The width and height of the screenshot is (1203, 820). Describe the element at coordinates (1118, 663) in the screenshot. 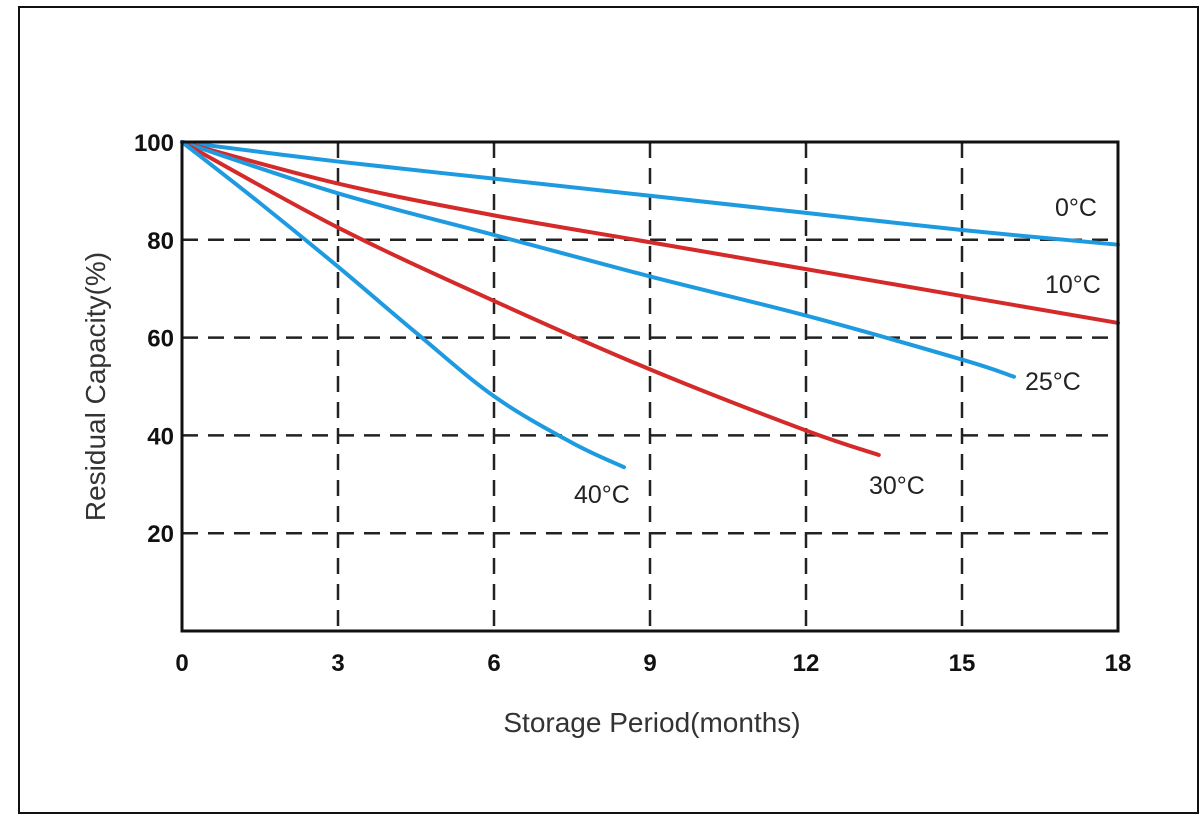

I see `x-tick-label: 18` at that location.